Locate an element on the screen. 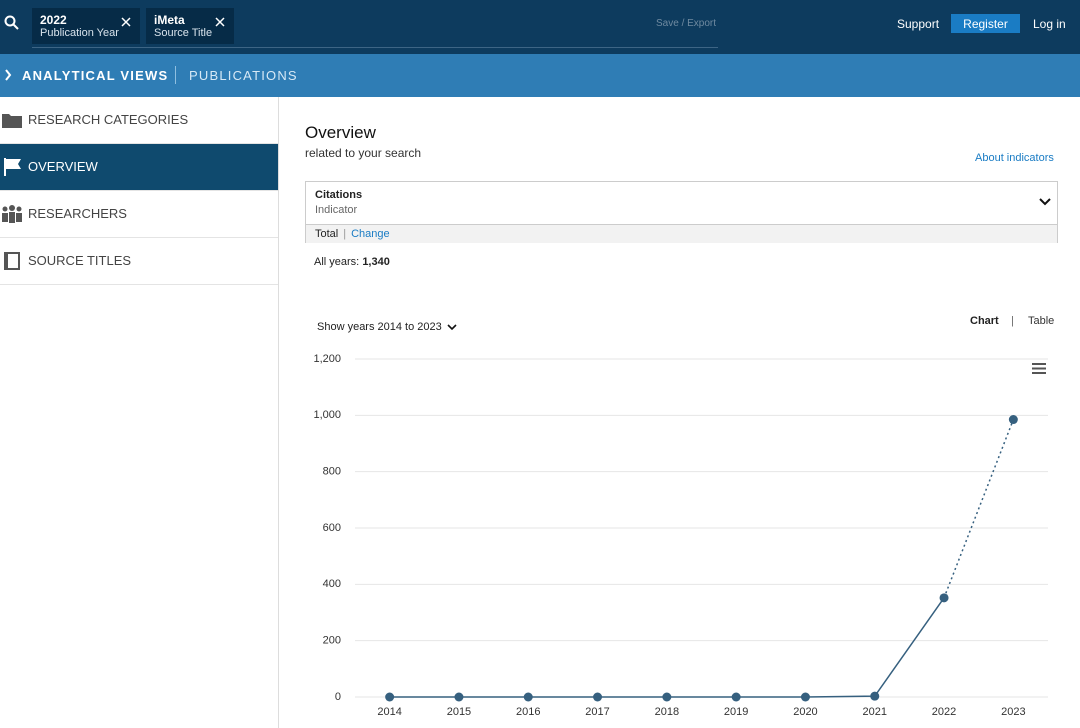 This screenshot has width=1080, height=728. y-tick-label: 0 is located at coordinates (338, 697).